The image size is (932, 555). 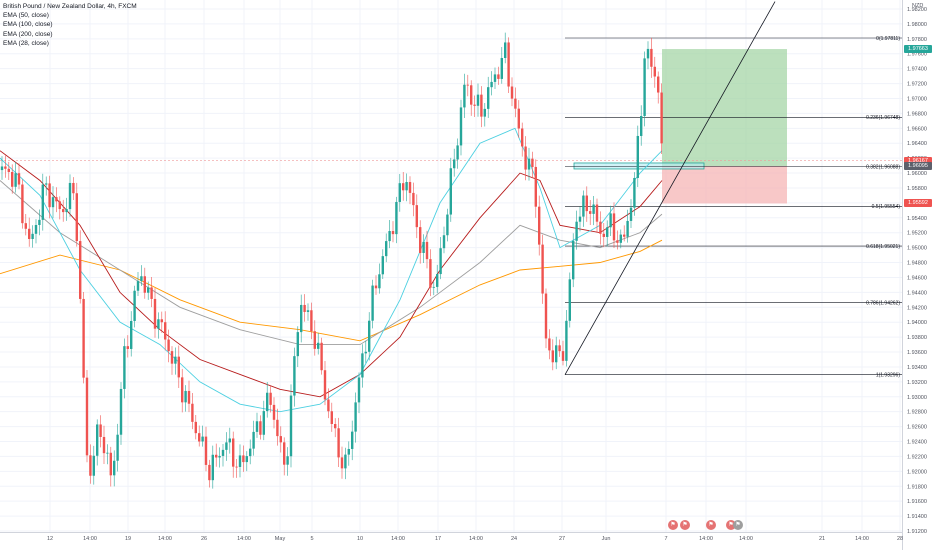 I want to click on time-tick: 28, so click(x=900, y=539).